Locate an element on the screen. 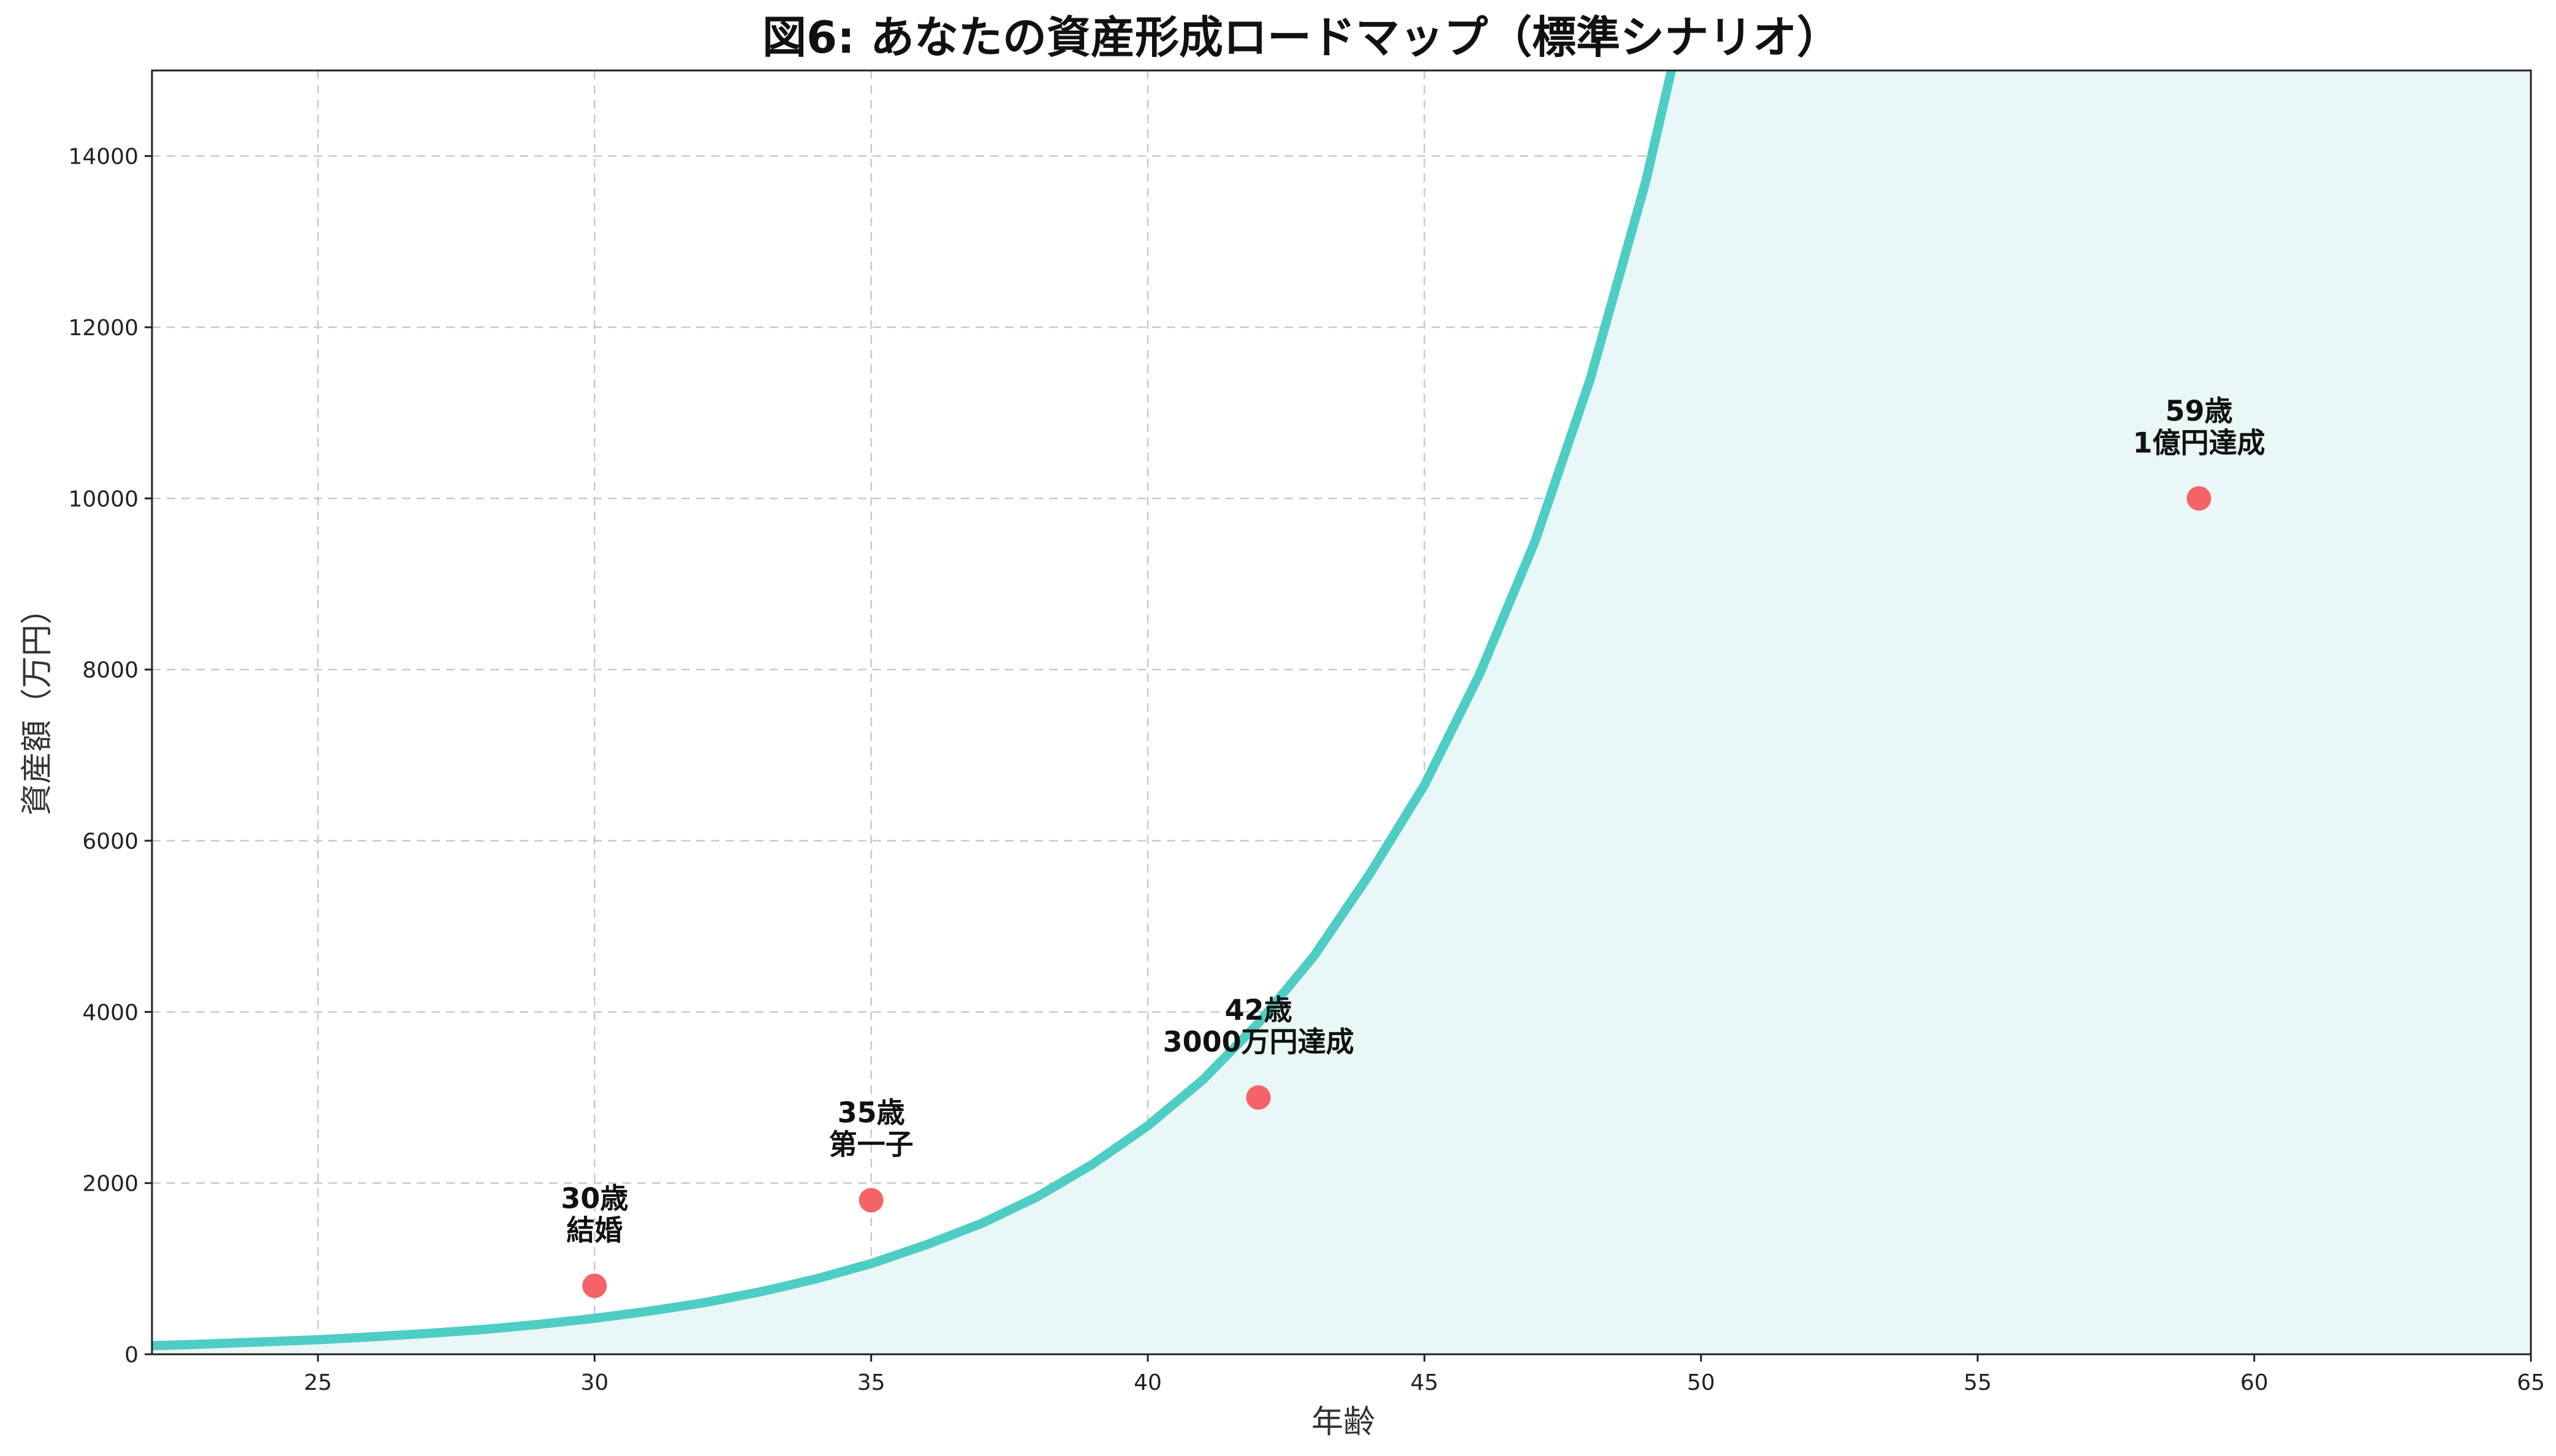 The width and height of the screenshot is (2556, 1456). event-name-label: 第一子 is located at coordinates (871, 1144).